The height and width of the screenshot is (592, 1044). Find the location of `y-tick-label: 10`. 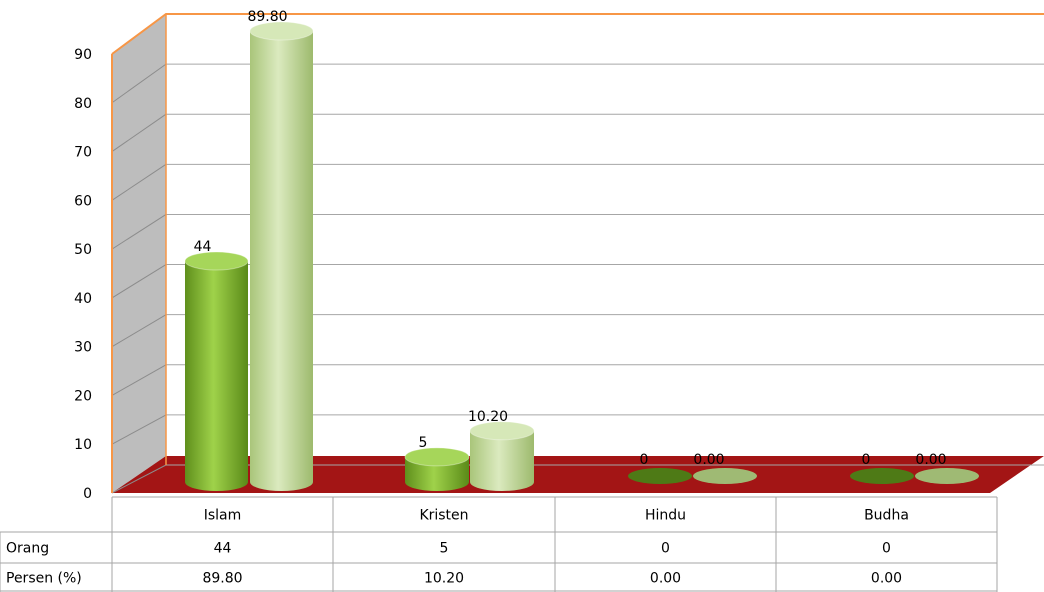

y-tick-label: 10 is located at coordinates (83, 445).